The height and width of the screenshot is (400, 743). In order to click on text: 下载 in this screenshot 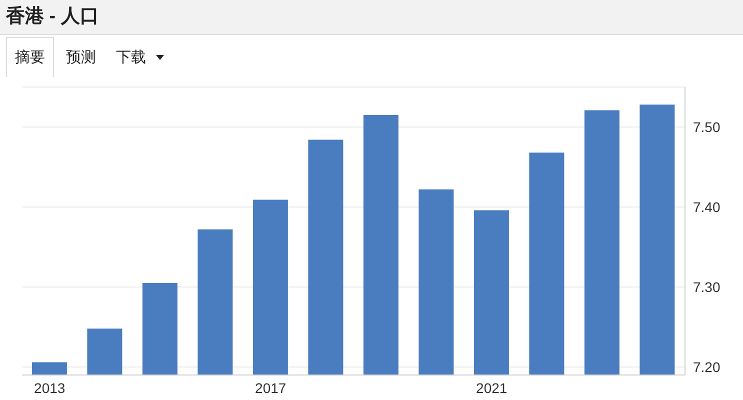, I will do `click(131, 57)`.